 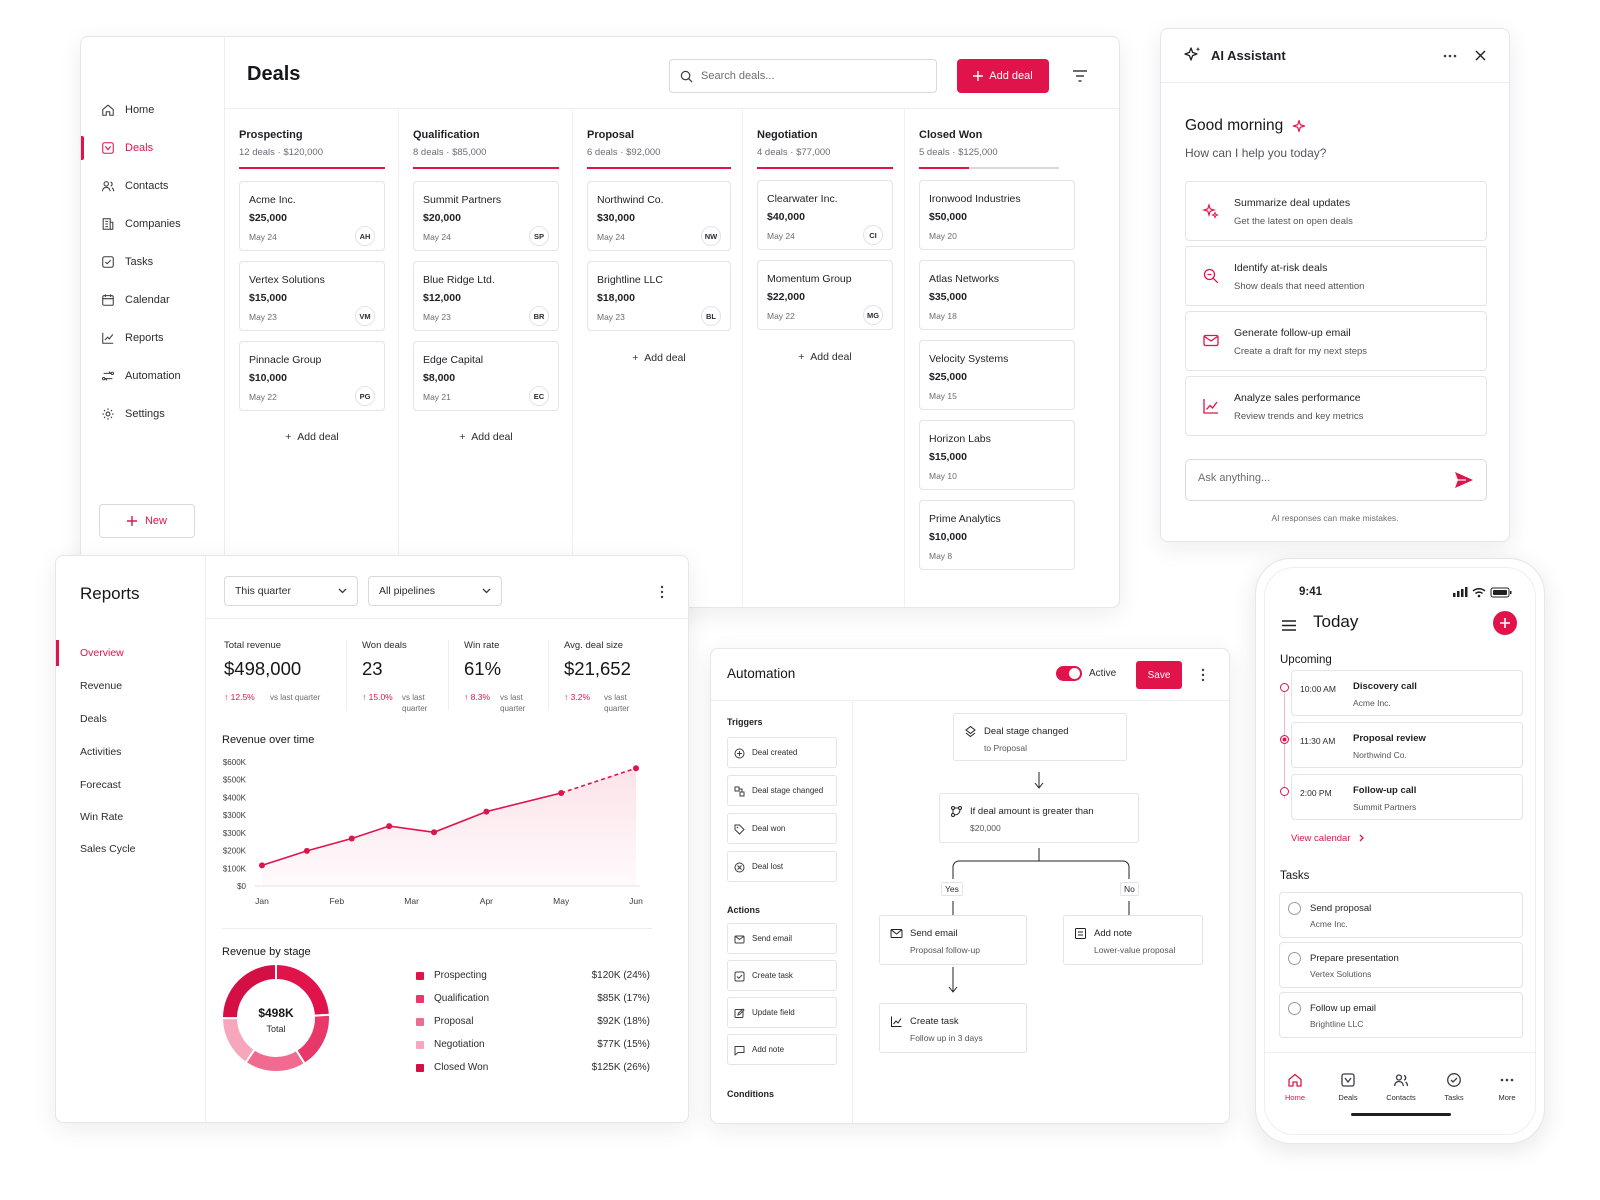 I want to click on deal-card: Blue Ridge Ltd. $12,000 May 23 BR, so click(x=486, y=296).